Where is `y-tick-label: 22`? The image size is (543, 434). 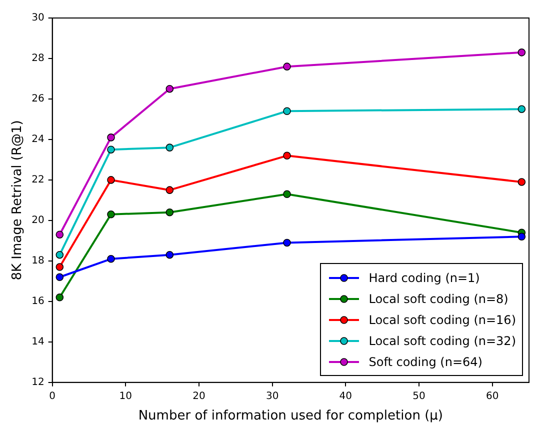 y-tick-label: 22 is located at coordinates (38, 180).